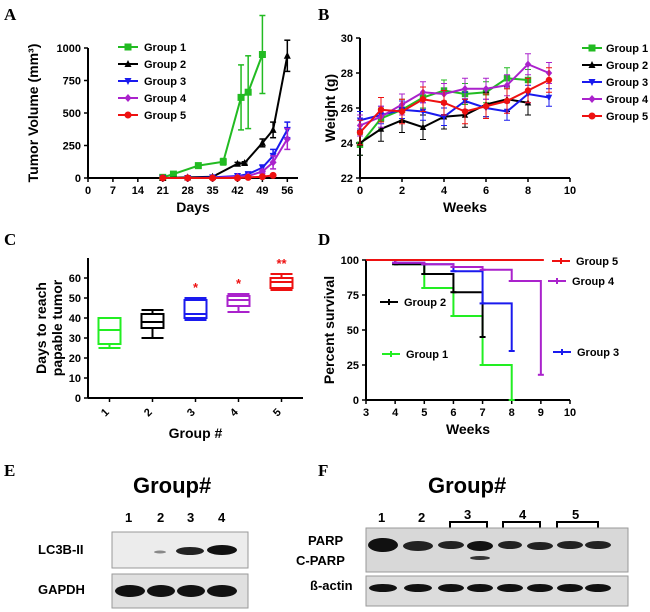  What do you see at coordinates (165, 99) in the screenshot?
I see `legend-label: Group 4` at bounding box center [165, 99].